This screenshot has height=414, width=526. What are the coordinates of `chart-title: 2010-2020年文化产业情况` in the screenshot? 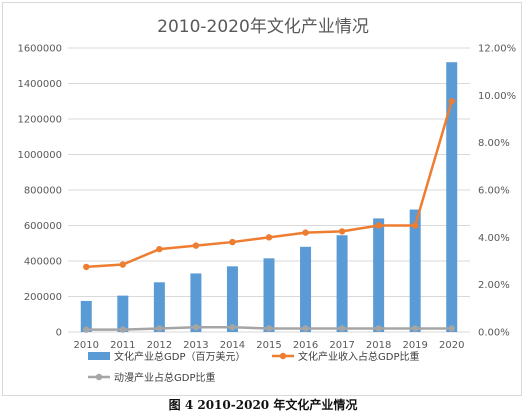 It's located at (263, 27).